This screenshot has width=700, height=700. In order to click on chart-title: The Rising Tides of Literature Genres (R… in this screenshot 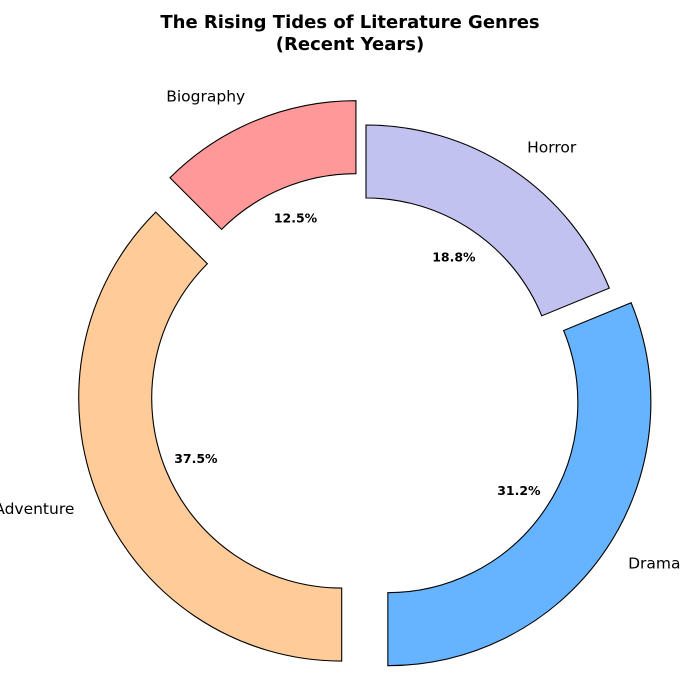, I will do `click(350, 34)`.